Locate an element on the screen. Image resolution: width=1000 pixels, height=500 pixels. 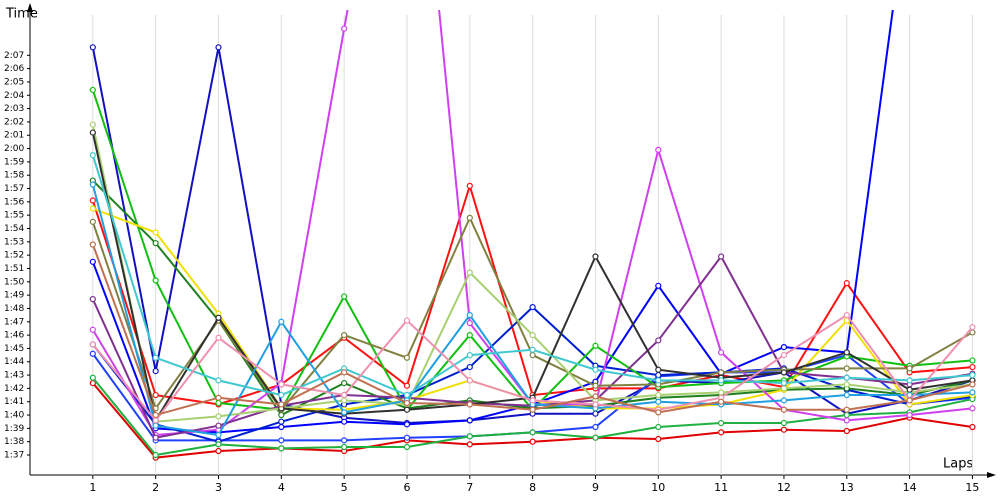
y-tick-label: 1:50 is located at coordinates (14, 282).